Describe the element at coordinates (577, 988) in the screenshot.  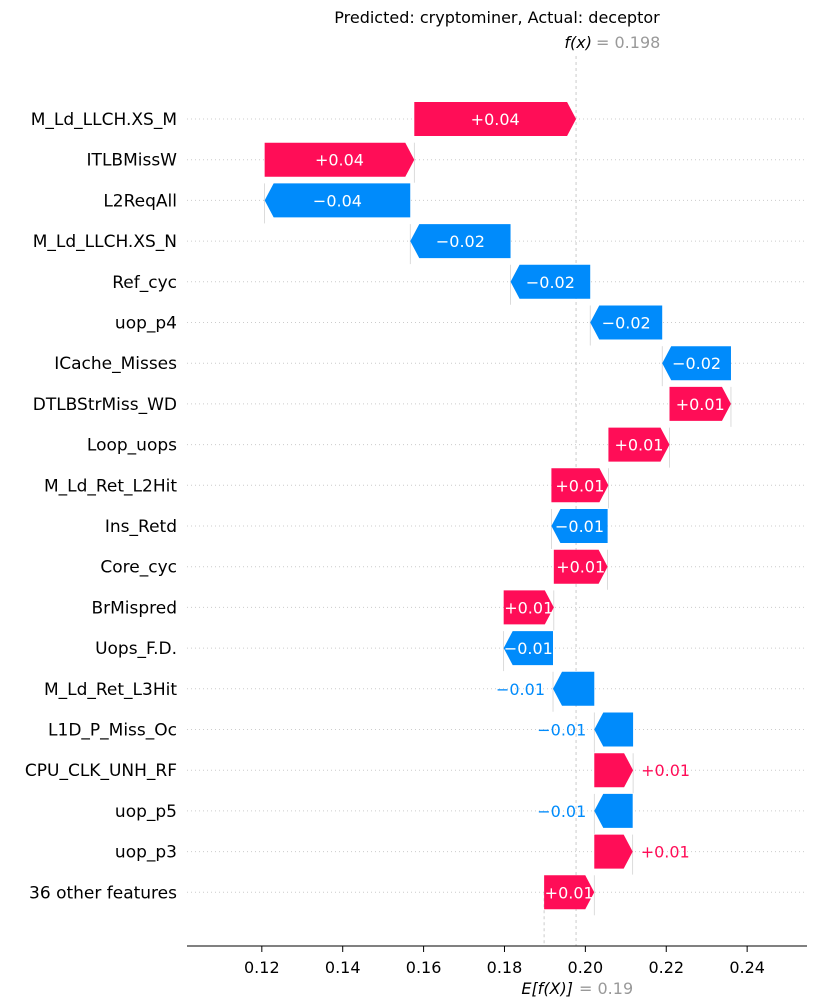
I see `ex-annotation: E[f(X)] = 0.19` at that location.